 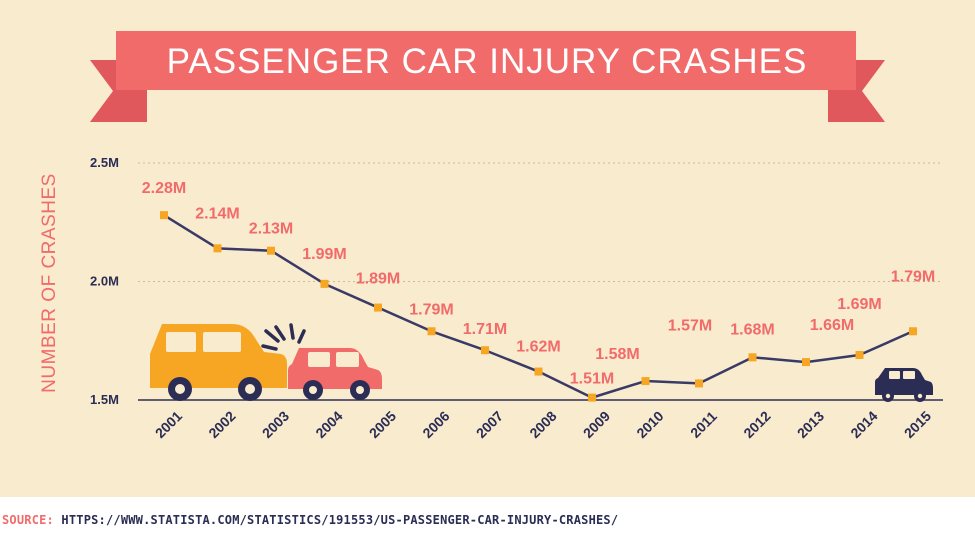 What do you see at coordinates (328, 424) in the screenshot?
I see `x-tick-label: 2004` at bounding box center [328, 424].